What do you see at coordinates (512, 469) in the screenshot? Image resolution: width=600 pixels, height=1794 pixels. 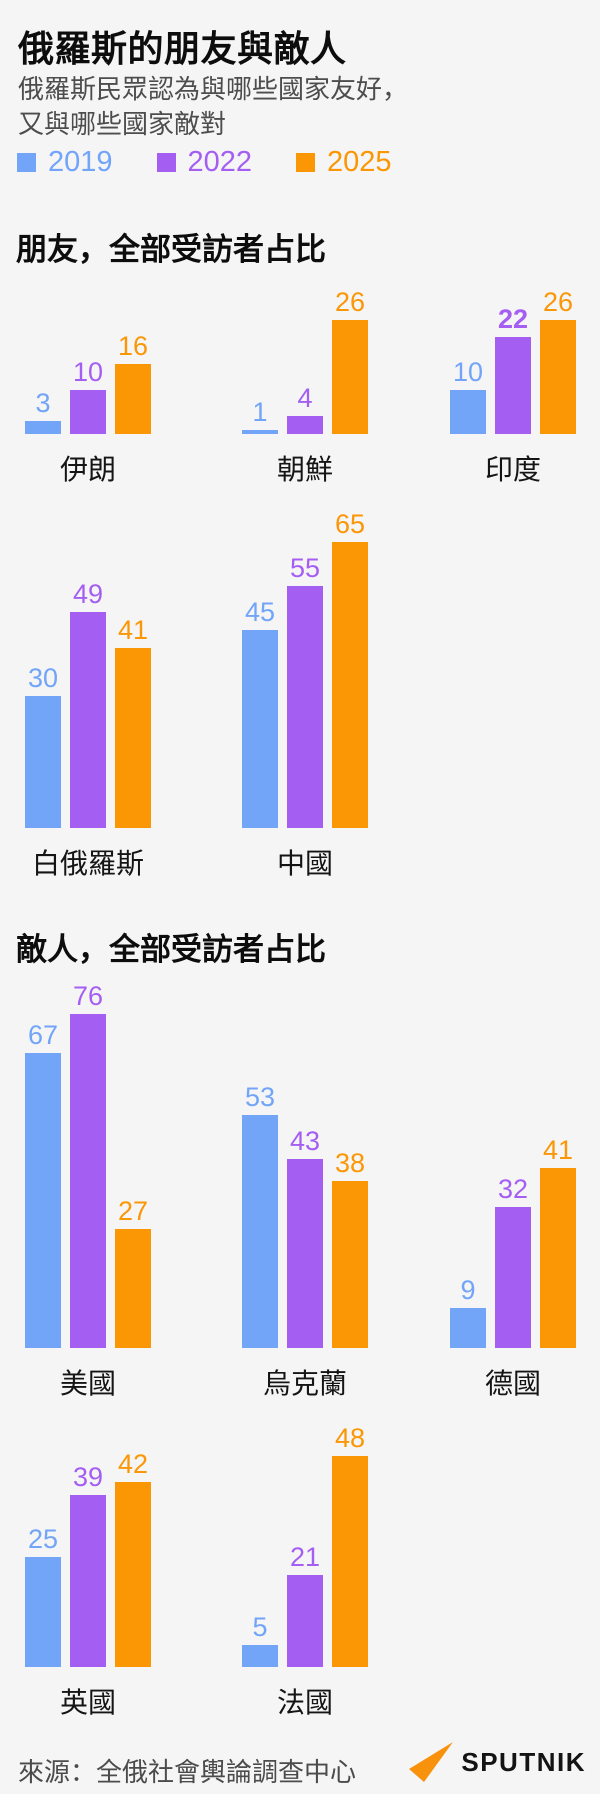 I see `country-label-印度: 印度` at bounding box center [512, 469].